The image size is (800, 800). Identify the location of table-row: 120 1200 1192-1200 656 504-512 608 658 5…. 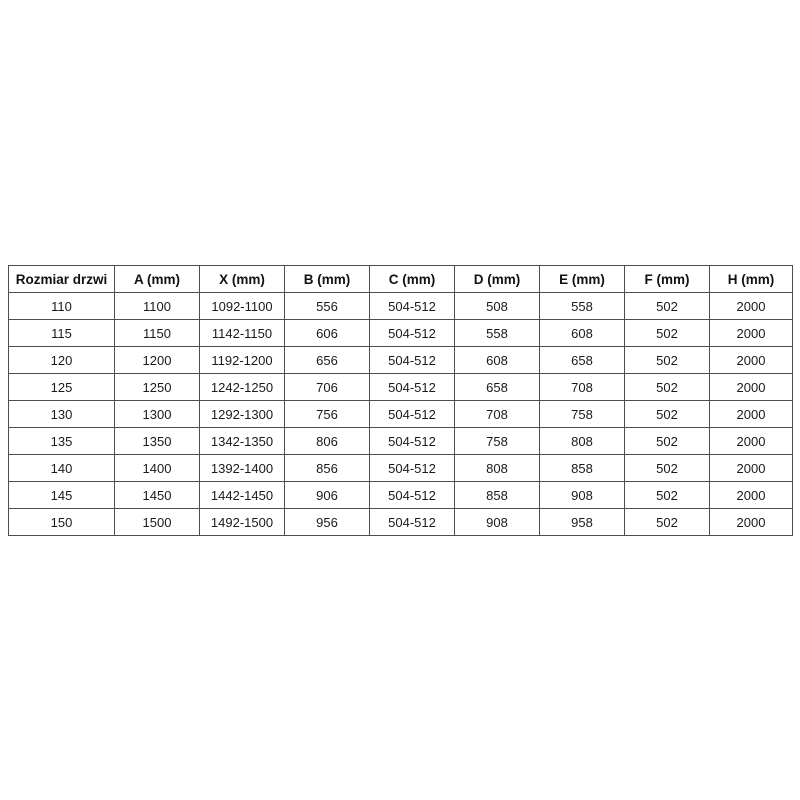
(400, 360).